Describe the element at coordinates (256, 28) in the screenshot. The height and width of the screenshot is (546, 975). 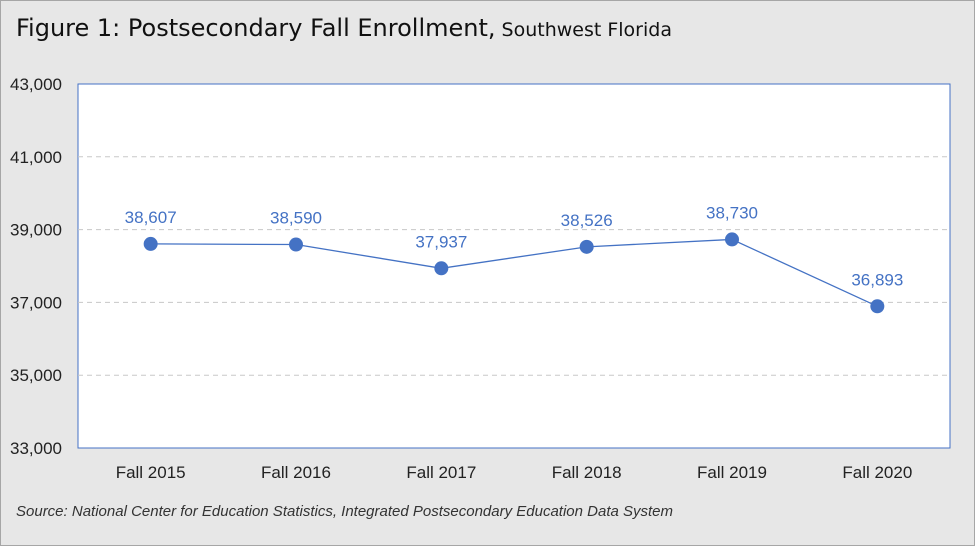
I see `title-text: Figure 1: Postsecondary Fall Enrollment,` at that location.